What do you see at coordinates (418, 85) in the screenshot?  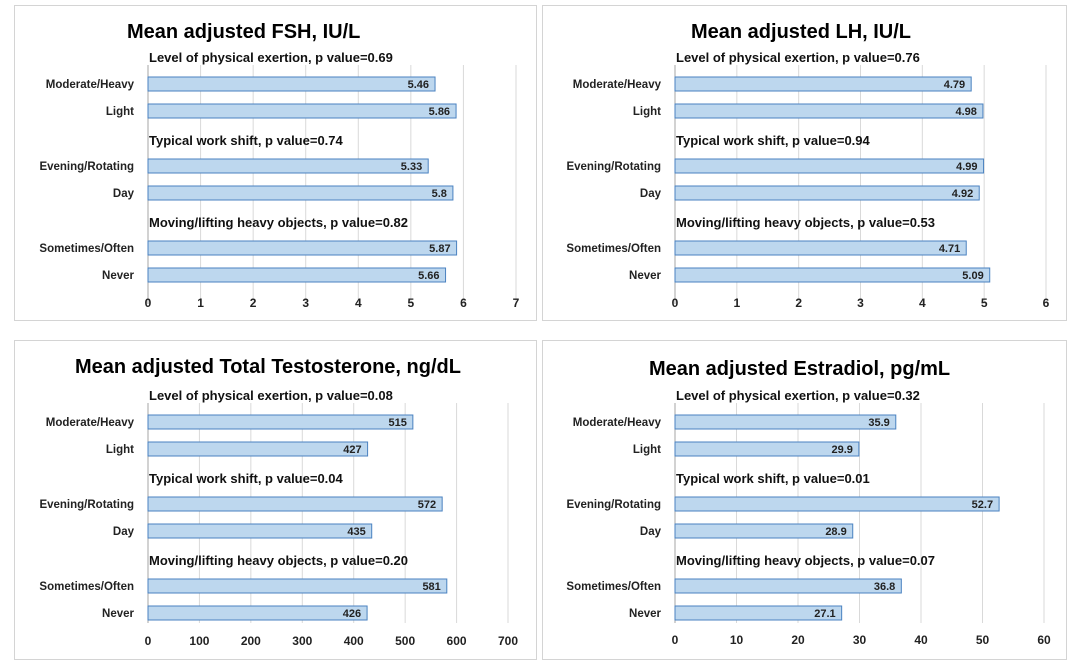 I see `data-label: 5.46` at bounding box center [418, 85].